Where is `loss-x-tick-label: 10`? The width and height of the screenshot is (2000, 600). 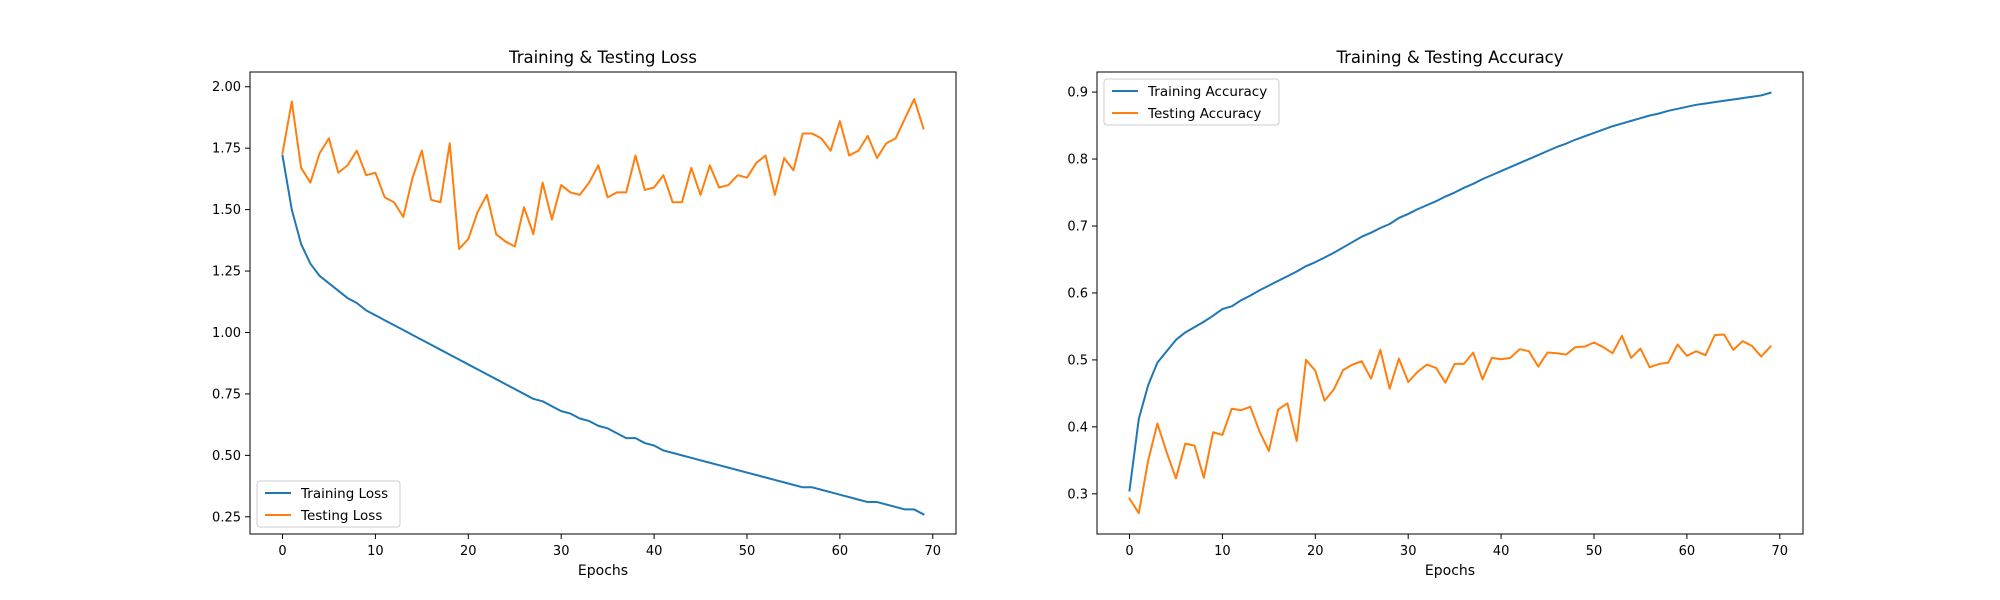 loss-x-tick-label: 10 is located at coordinates (375, 551).